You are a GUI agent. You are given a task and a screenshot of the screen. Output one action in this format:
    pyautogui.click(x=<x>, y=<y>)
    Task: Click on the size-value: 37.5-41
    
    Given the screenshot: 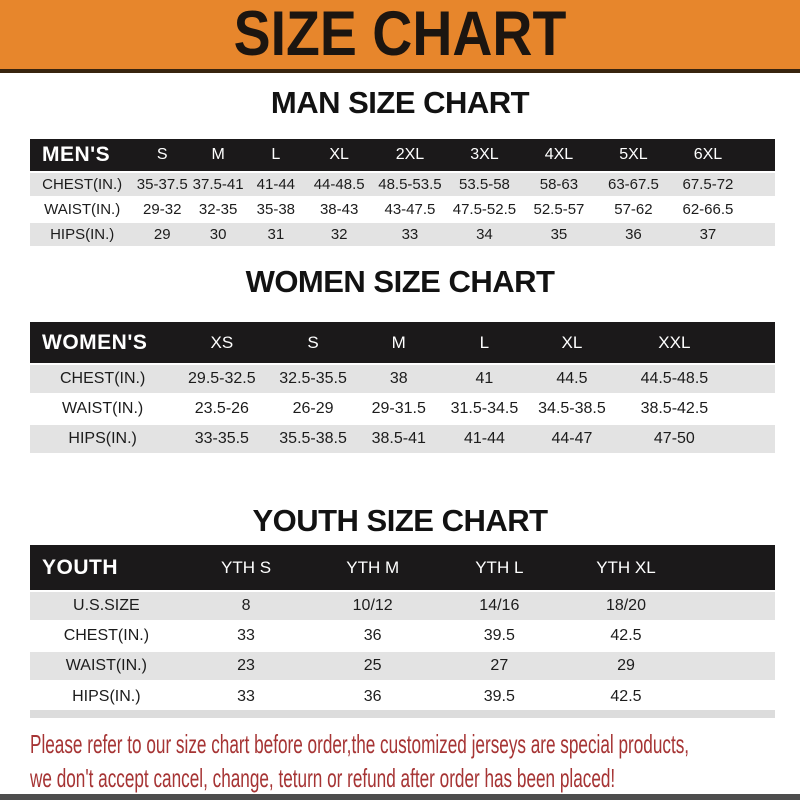 What is the action you would take?
    pyautogui.click(x=218, y=184)
    